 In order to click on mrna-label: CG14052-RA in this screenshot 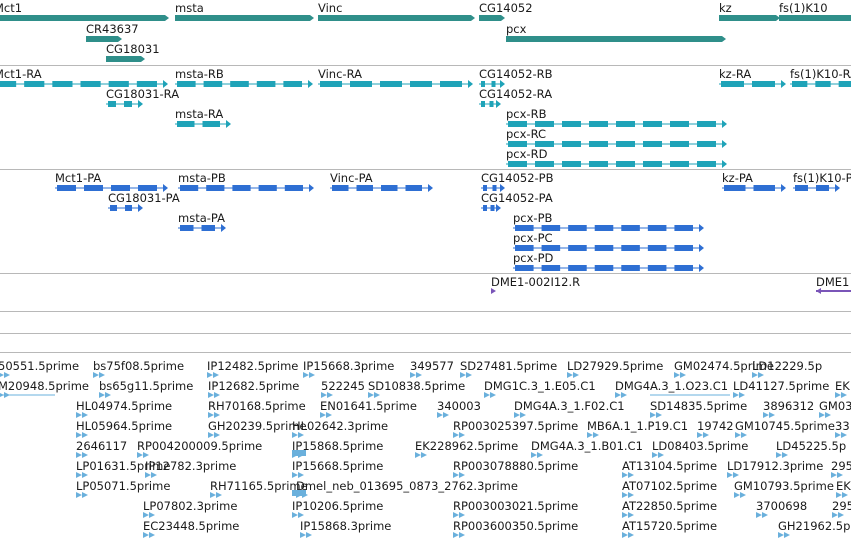, I will do `click(516, 94)`.